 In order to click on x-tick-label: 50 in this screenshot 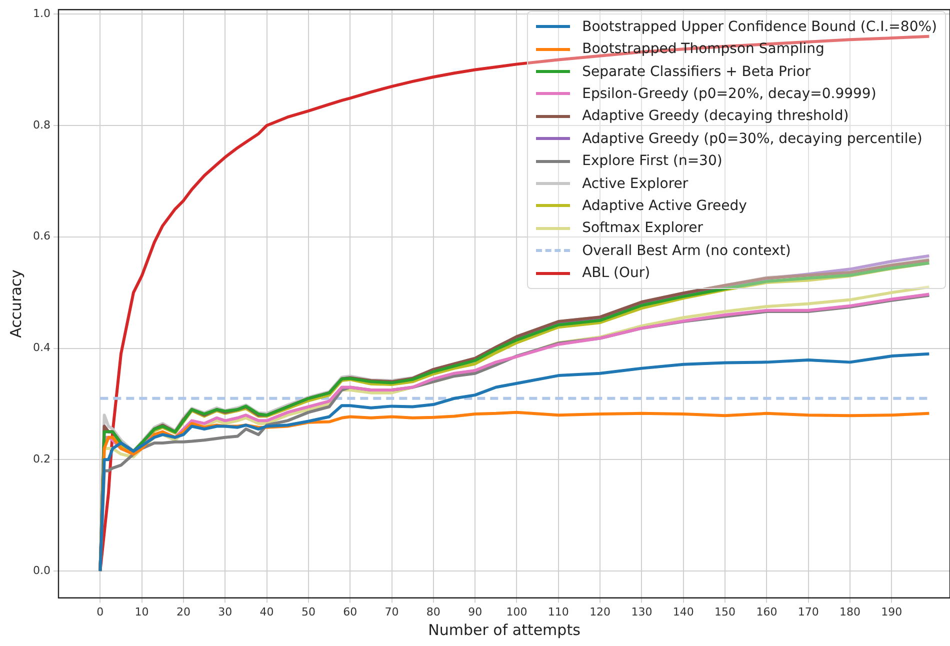, I will do `click(308, 611)`.